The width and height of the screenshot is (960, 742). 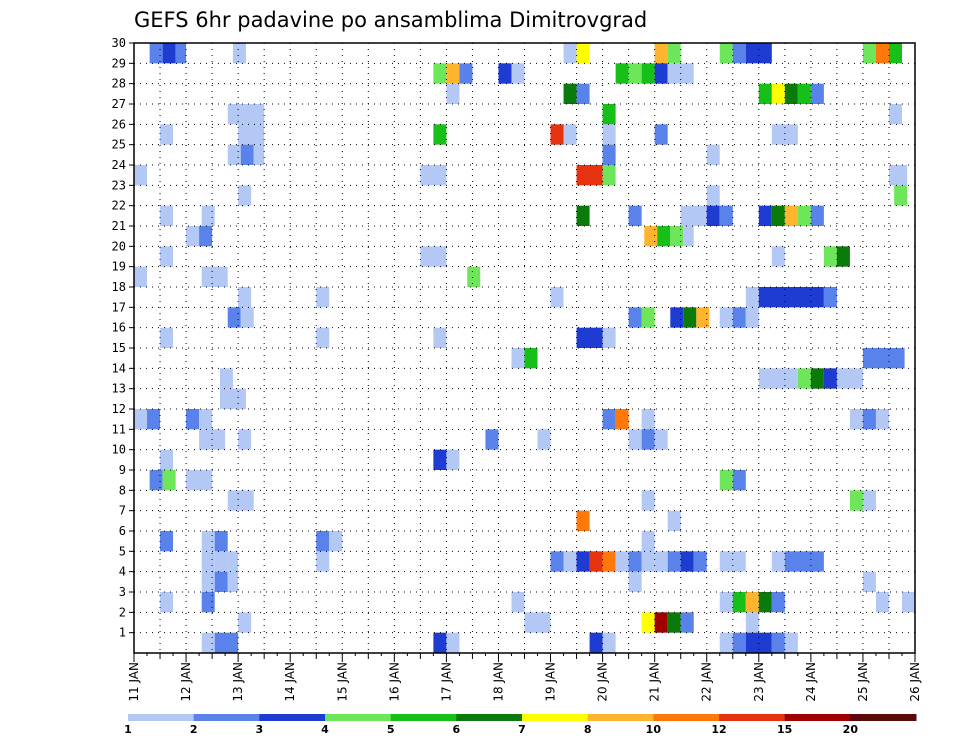 What do you see at coordinates (122, 470) in the screenshot?
I see `y-tick-label: 9` at bounding box center [122, 470].